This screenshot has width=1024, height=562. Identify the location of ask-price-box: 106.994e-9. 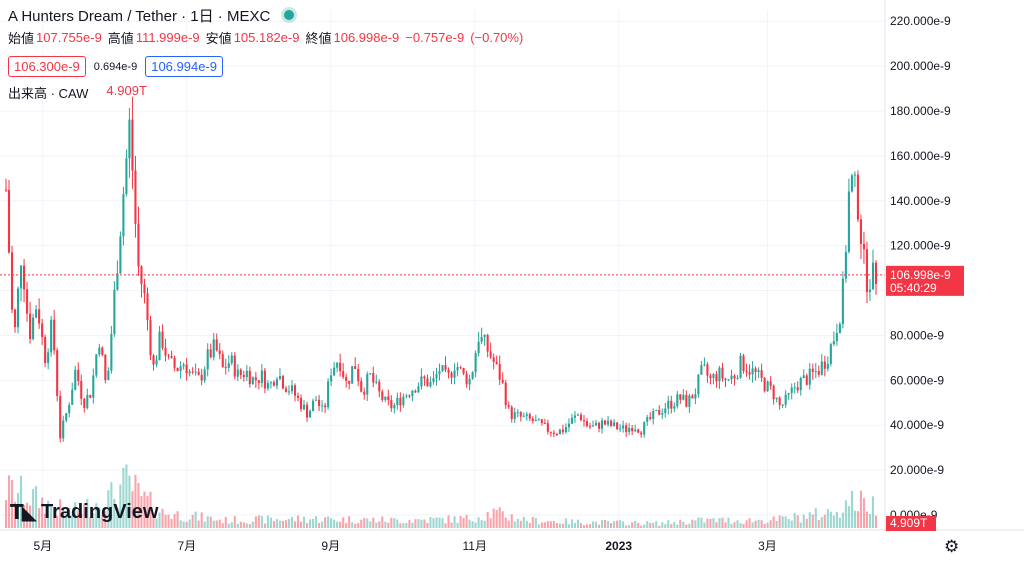
(184, 66).